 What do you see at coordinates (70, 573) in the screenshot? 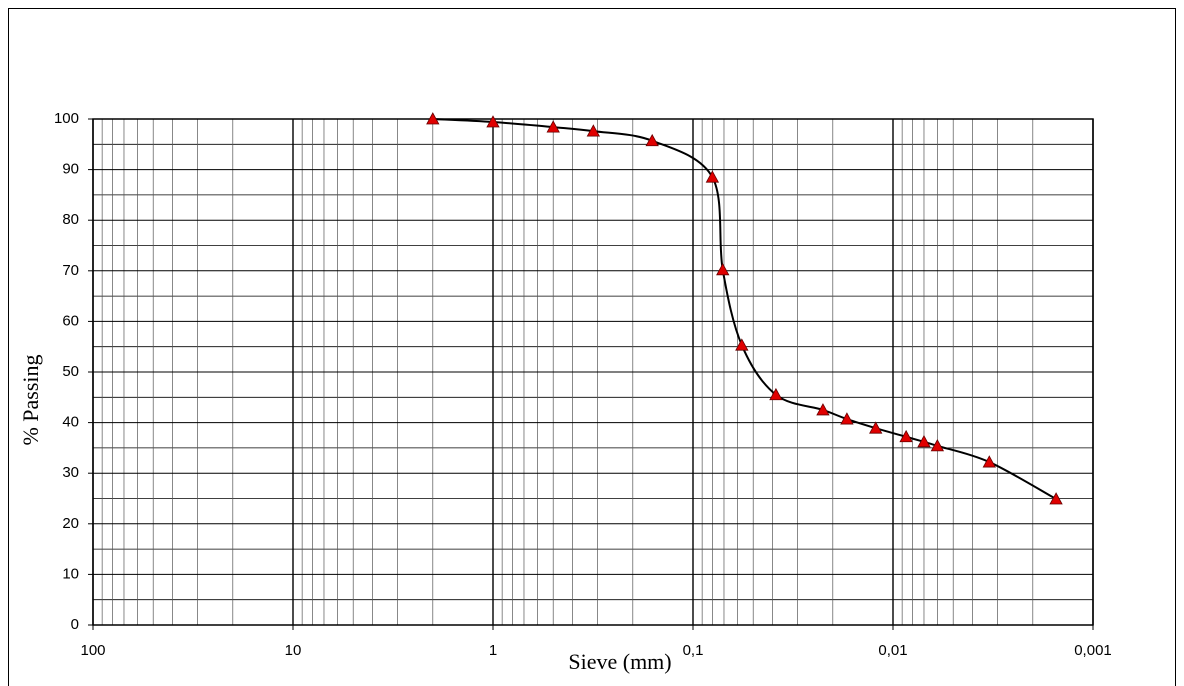
I see `y-tick-label: 10` at bounding box center [70, 573].